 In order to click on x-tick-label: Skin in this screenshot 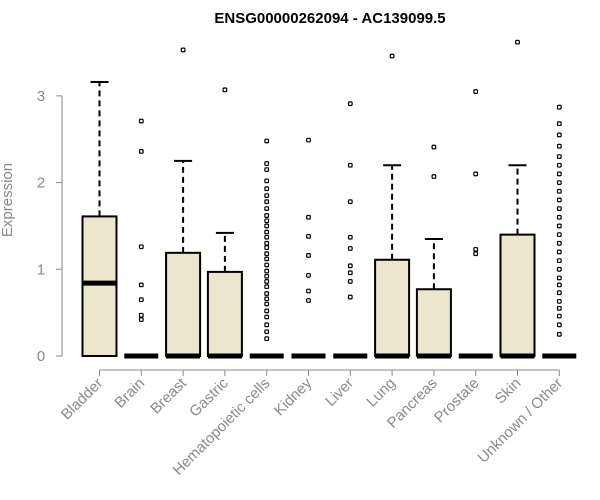, I will do `click(508, 391)`.